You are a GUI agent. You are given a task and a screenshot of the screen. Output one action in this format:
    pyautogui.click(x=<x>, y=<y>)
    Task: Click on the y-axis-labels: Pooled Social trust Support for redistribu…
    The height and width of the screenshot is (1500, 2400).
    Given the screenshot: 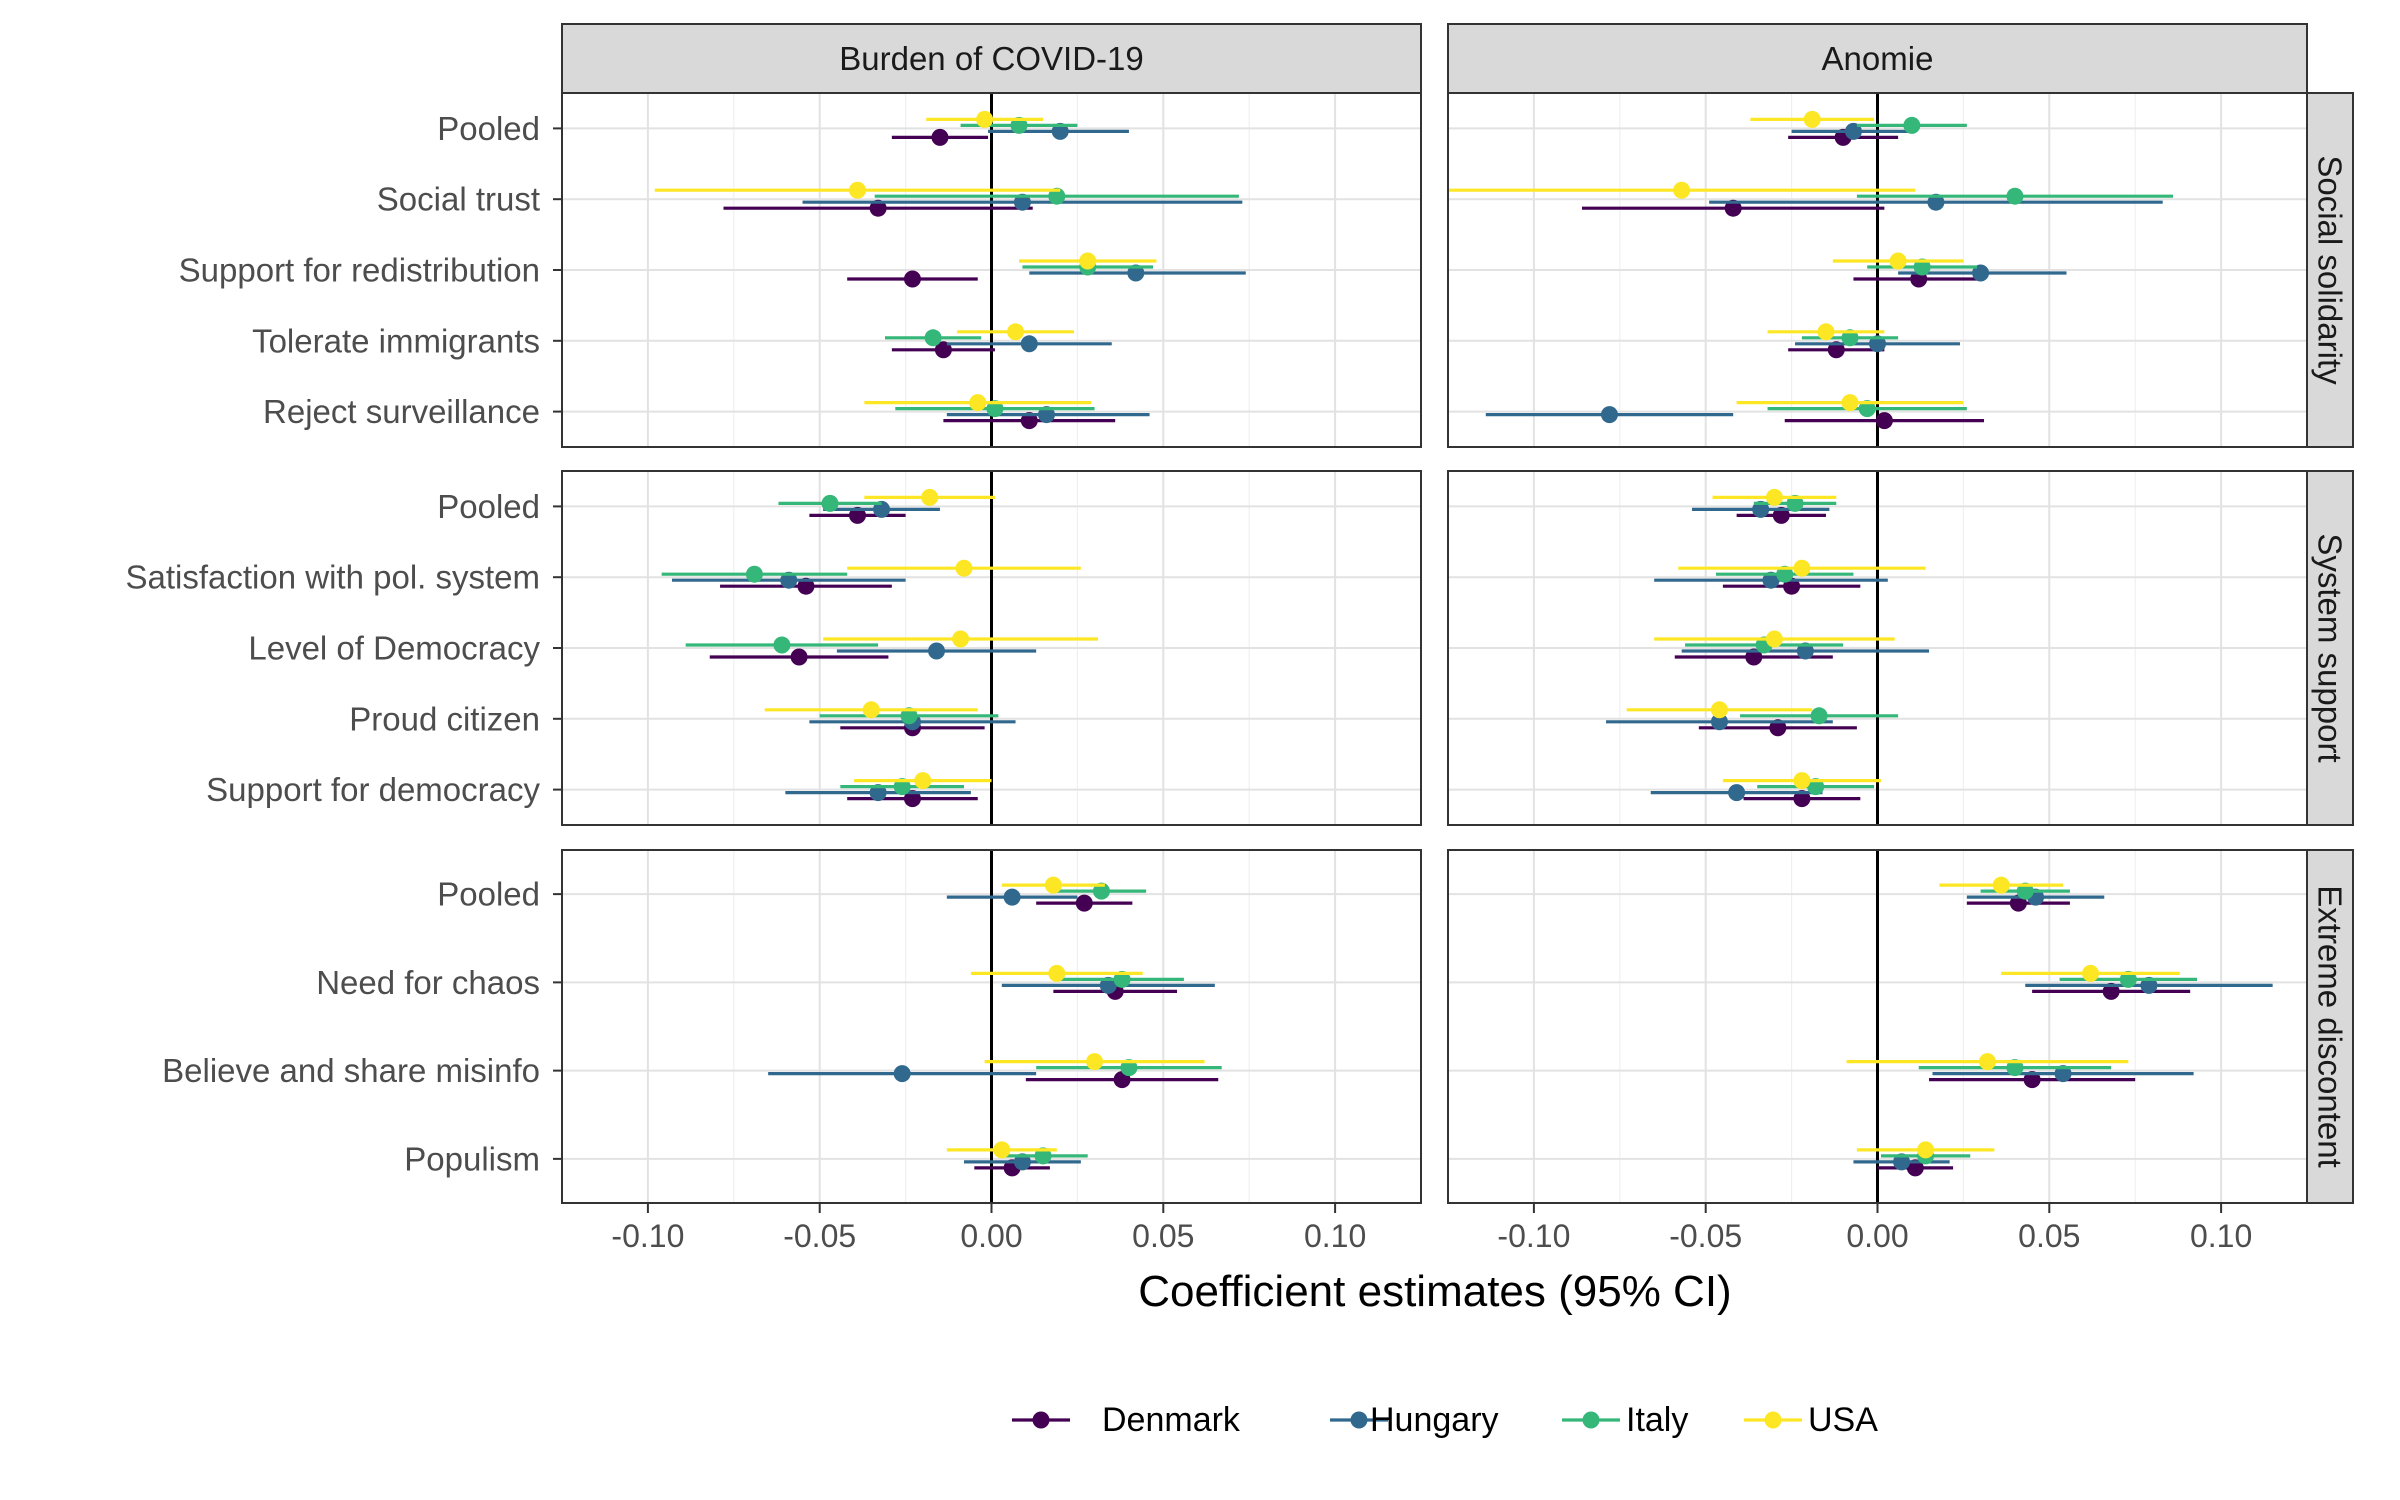 What is the action you would take?
    pyautogui.click(x=344, y=643)
    